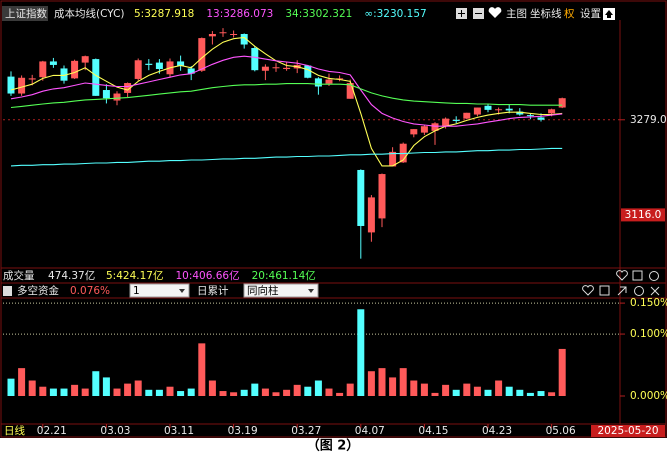 The height and width of the screenshot is (458, 667). I want to click on select-value: 1, so click(136, 291).